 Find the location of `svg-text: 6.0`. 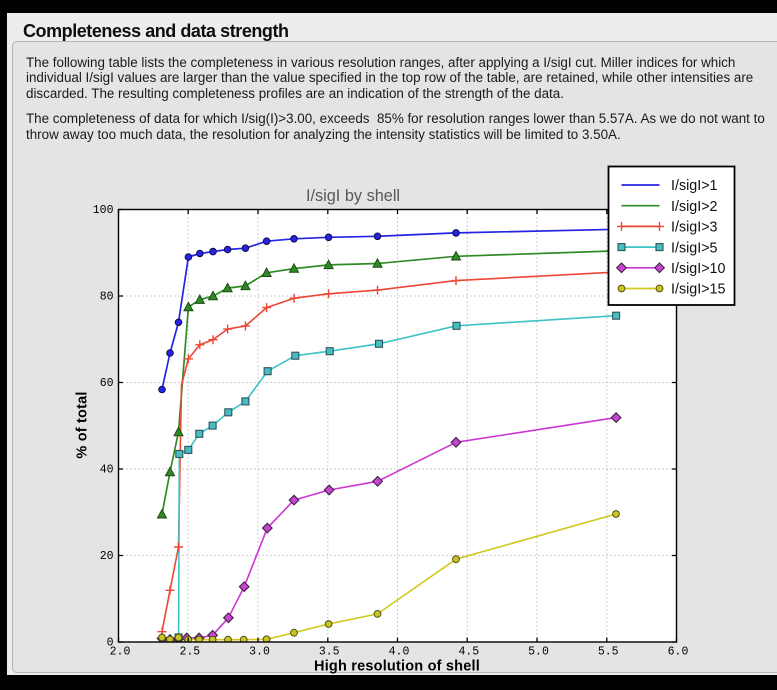

svg-text: 6.0 is located at coordinates (678, 651).